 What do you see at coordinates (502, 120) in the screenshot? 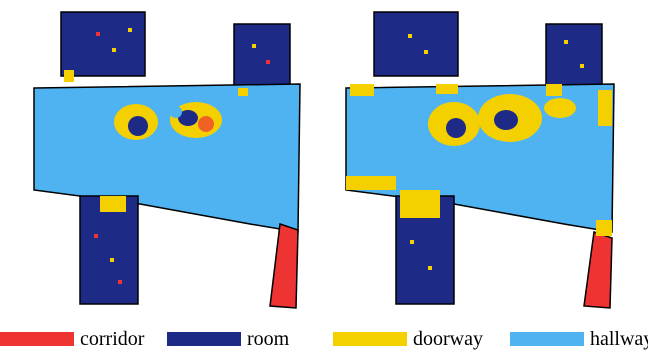
I see `center-cluster-right` at bounding box center [502, 120].